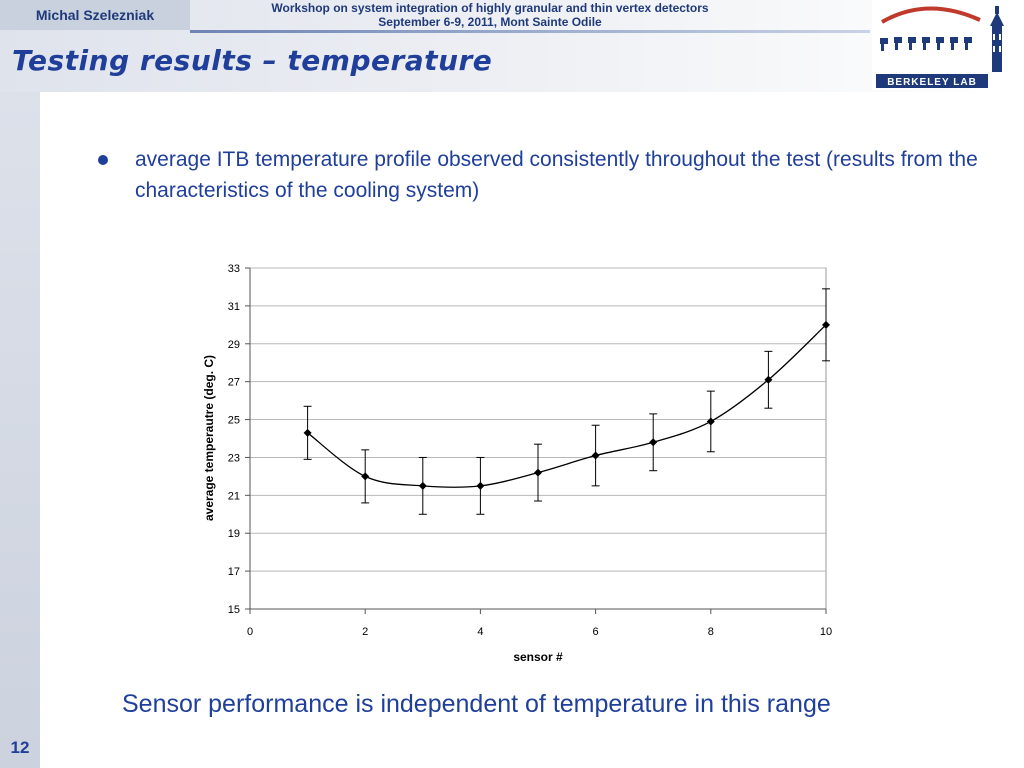 This screenshot has width=1024, height=768. Describe the element at coordinates (538, 657) in the screenshot. I see `x-axis-label: sensor #` at that location.